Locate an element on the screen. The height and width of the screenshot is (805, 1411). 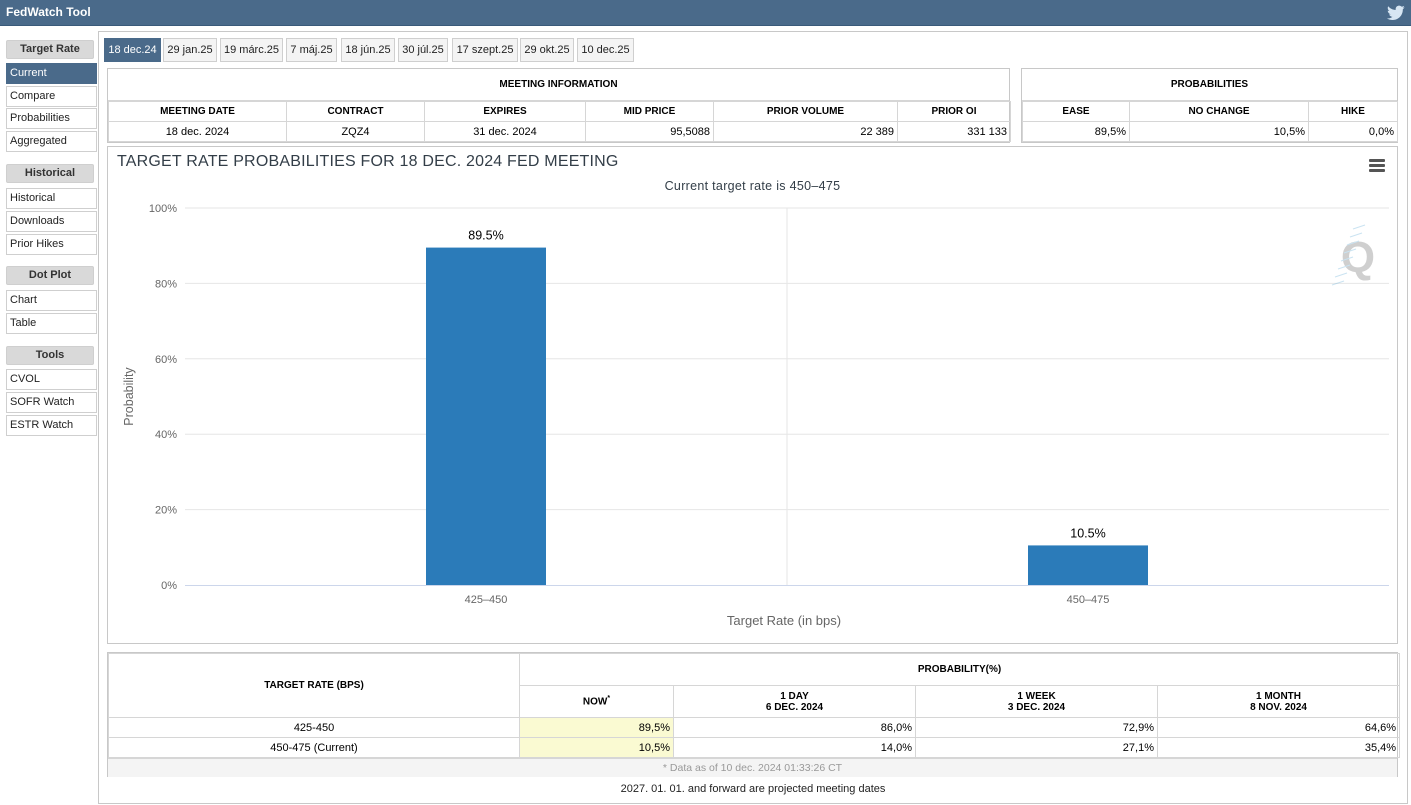
sidebar-group-historical: Historical is located at coordinates (50, 173).